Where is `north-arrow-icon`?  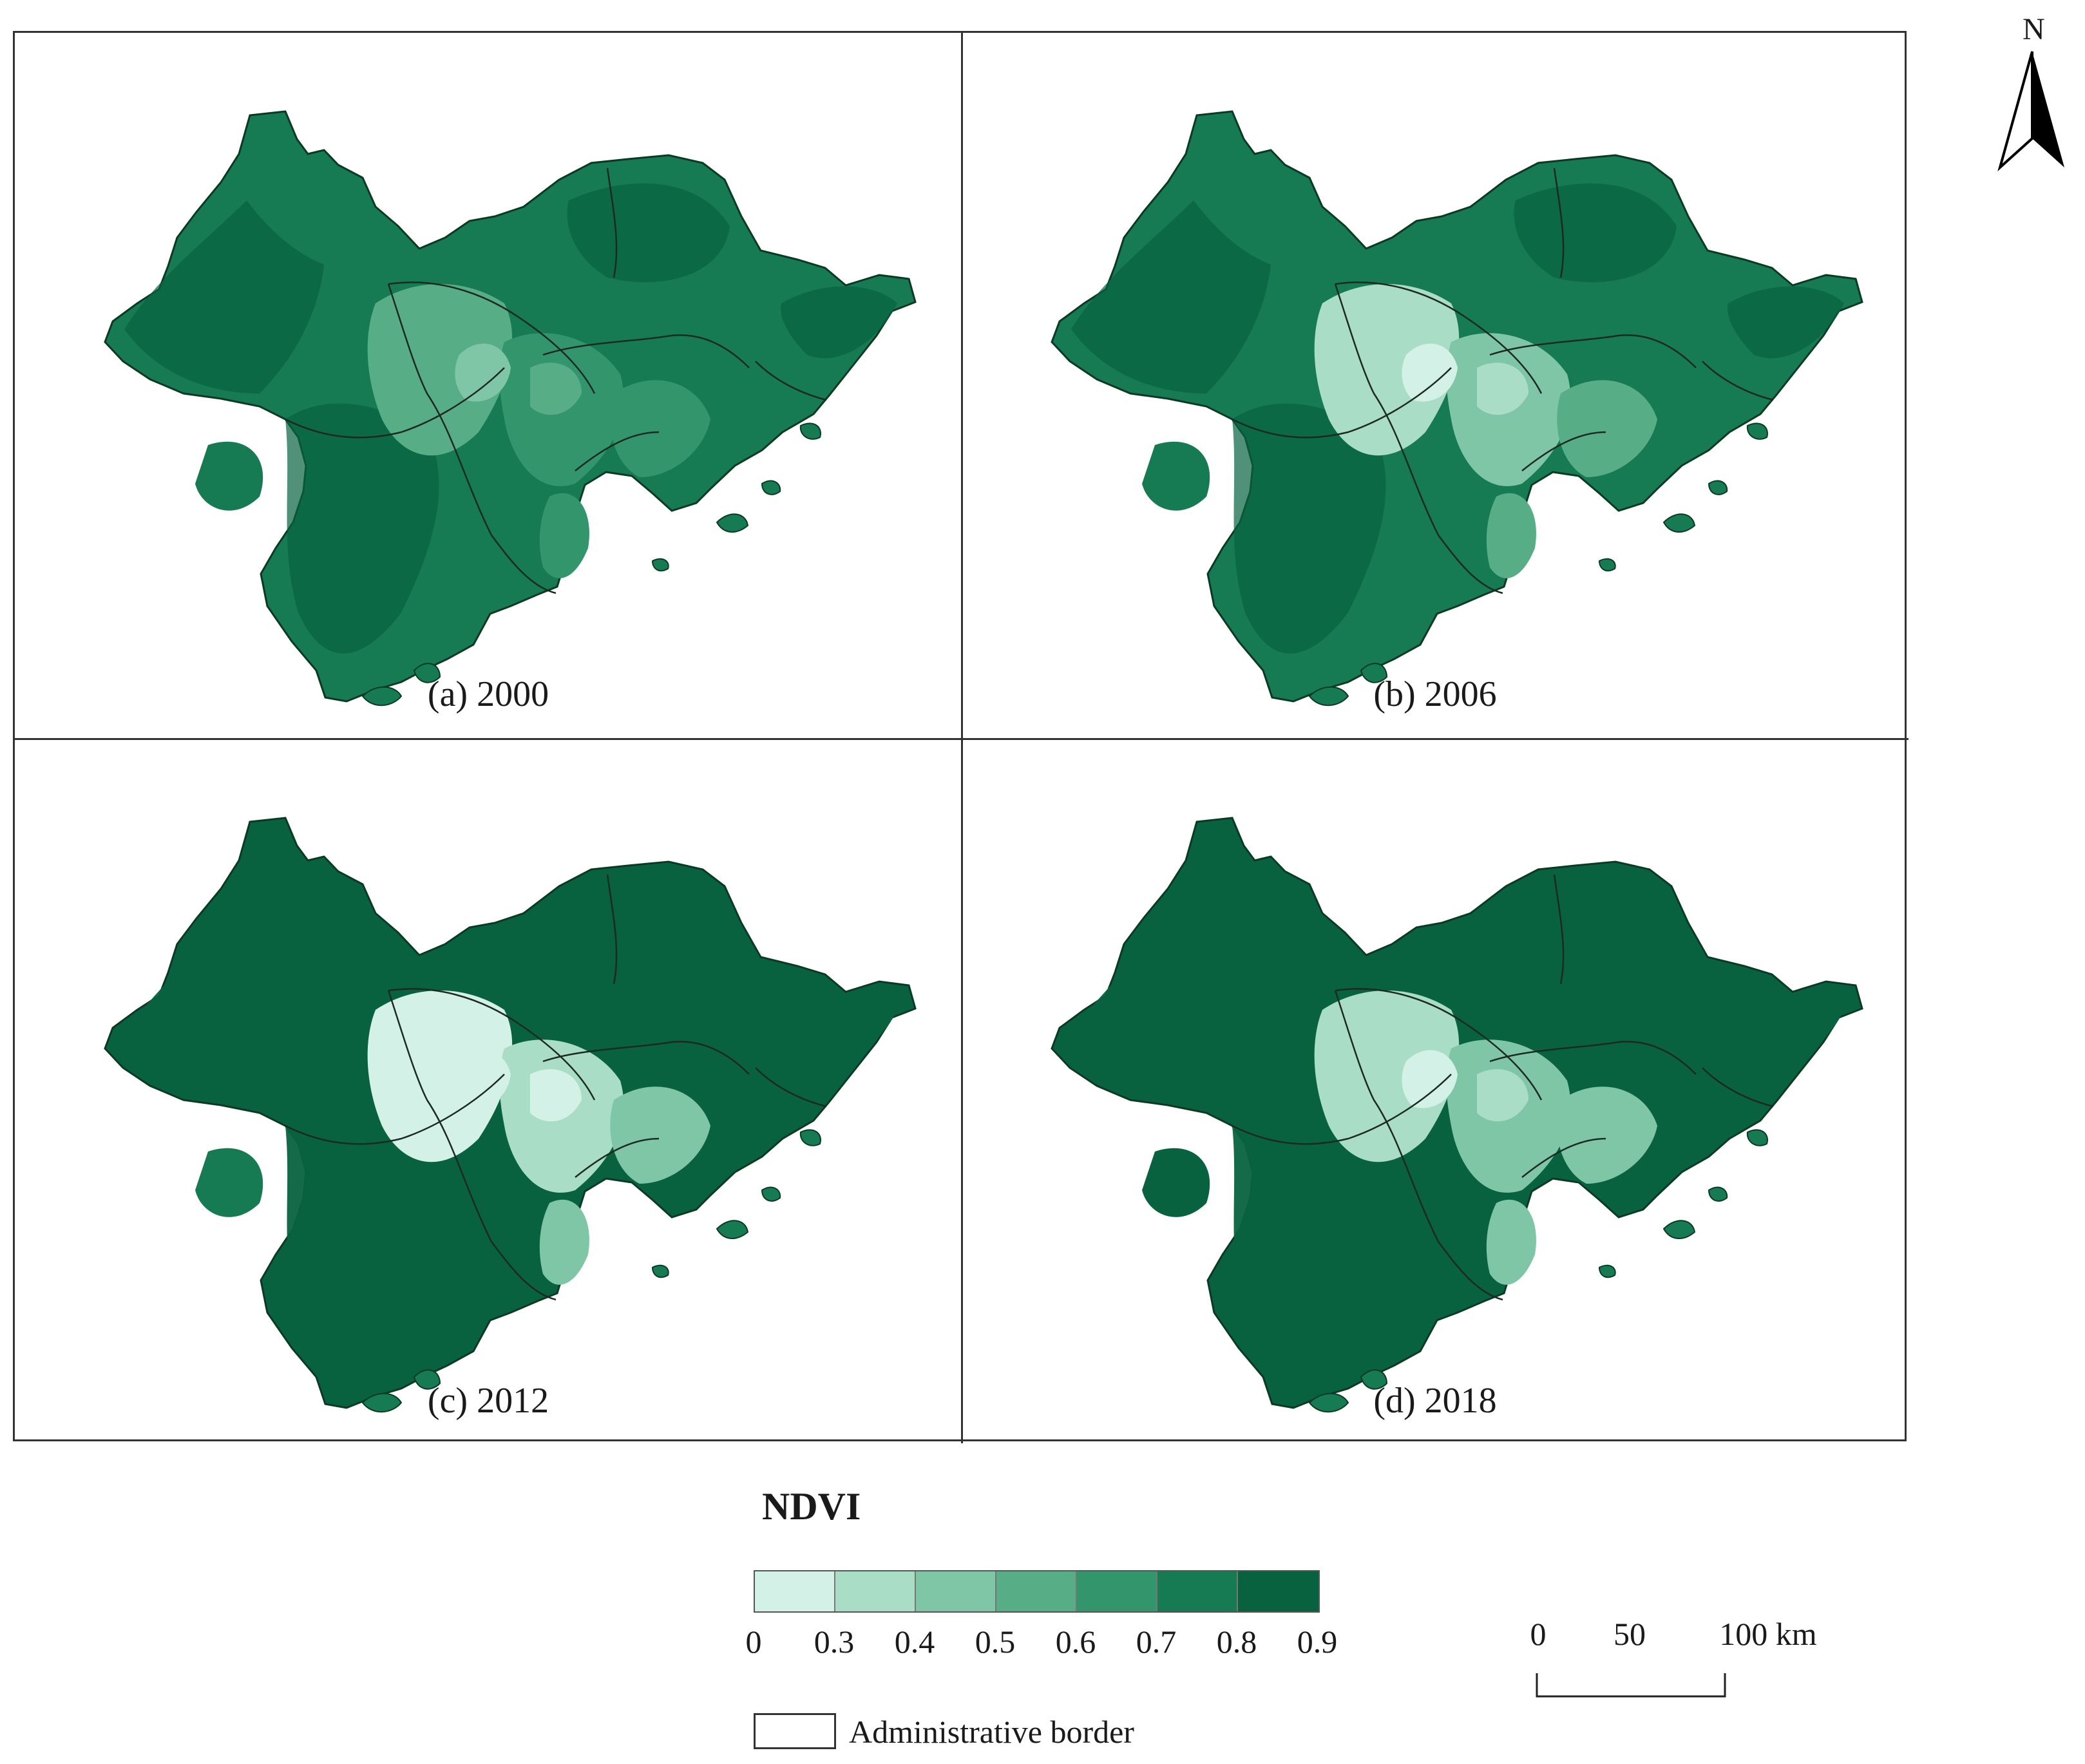 north-arrow-icon is located at coordinates (2031, 111).